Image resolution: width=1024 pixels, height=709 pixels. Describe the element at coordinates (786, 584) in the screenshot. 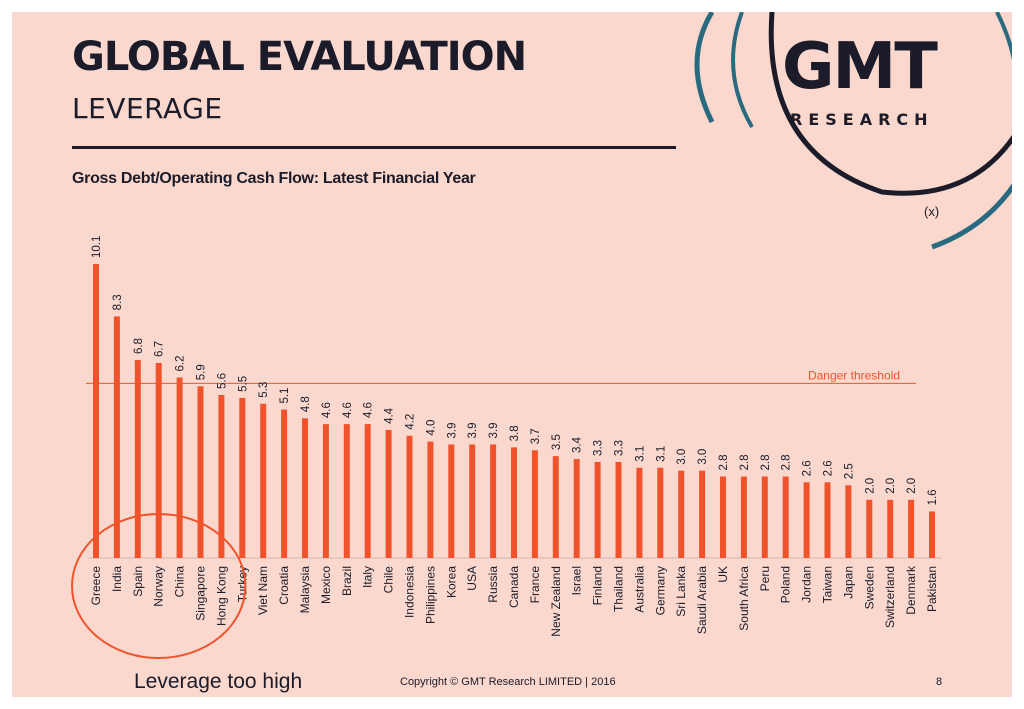

I see `category-label: Poland` at that location.